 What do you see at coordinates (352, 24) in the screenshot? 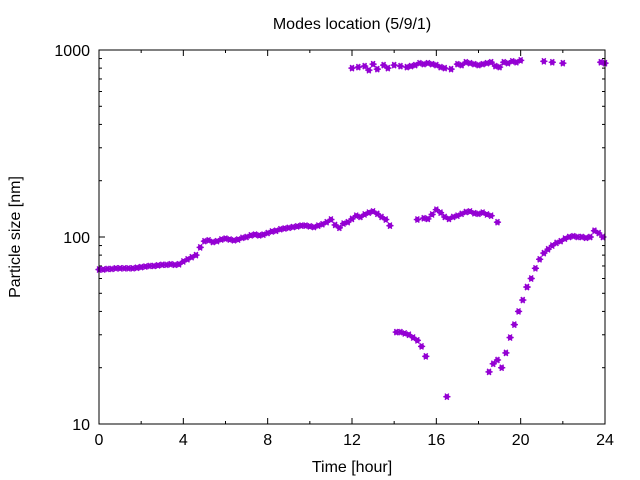
I see `chart-title: Modes location (5/9/1)` at bounding box center [352, 24].